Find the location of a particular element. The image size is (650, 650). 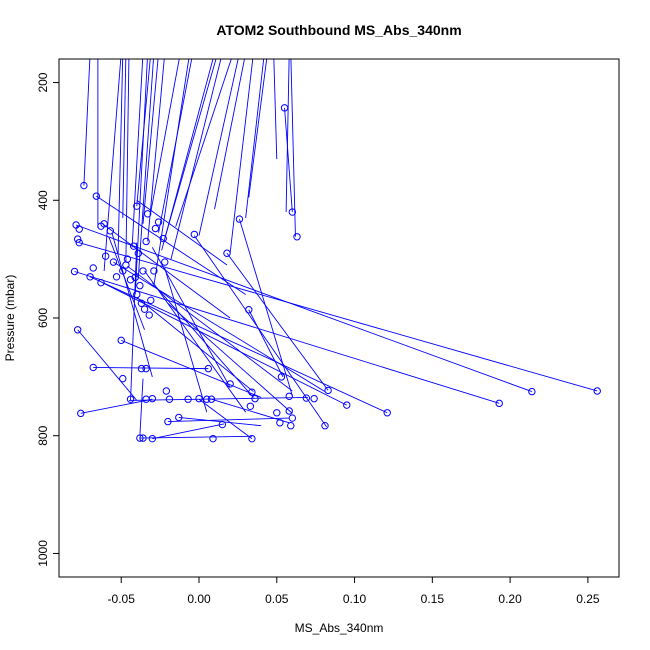

x-tick-label: 0.25 is located at coordinates (588, 599).